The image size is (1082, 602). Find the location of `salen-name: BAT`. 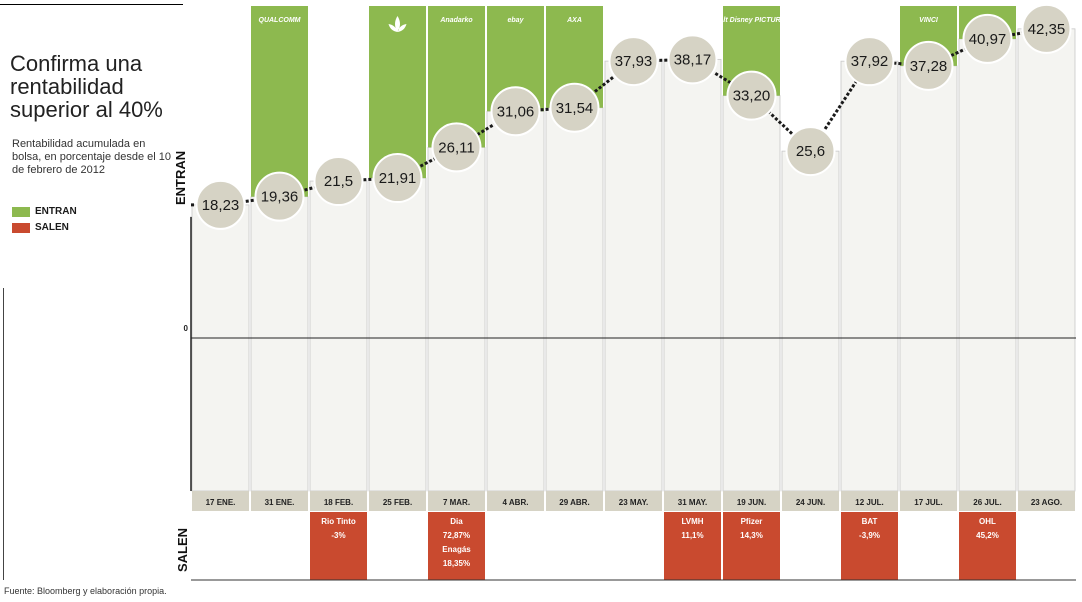

salen-name: BAT is located at coordinates (870, 521).